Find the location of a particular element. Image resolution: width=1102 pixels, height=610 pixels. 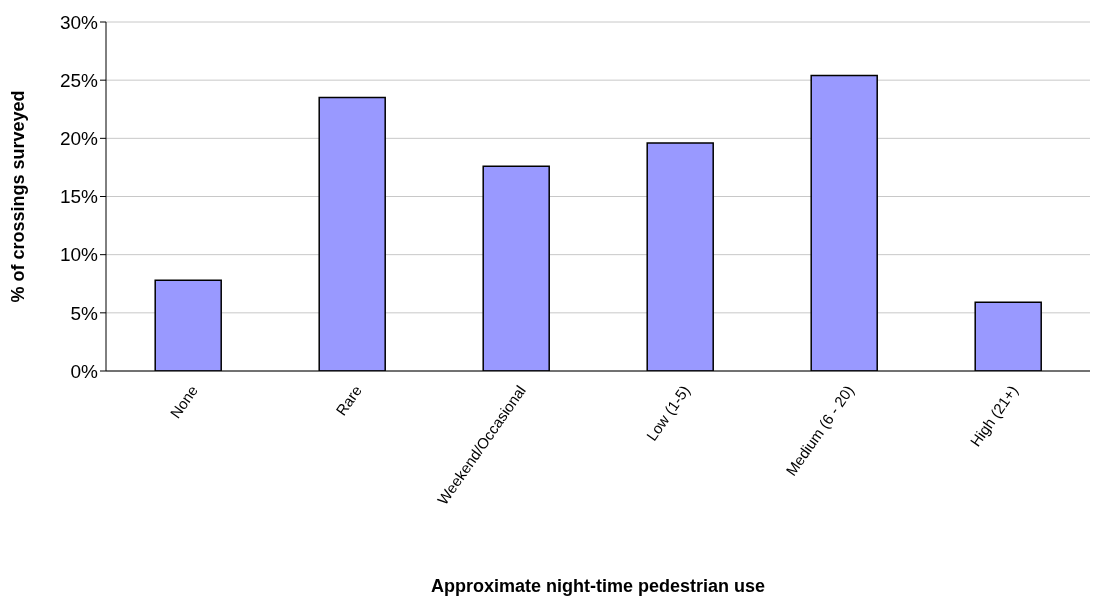

y-tick-label: 10% is located at coordinates (79, 255).